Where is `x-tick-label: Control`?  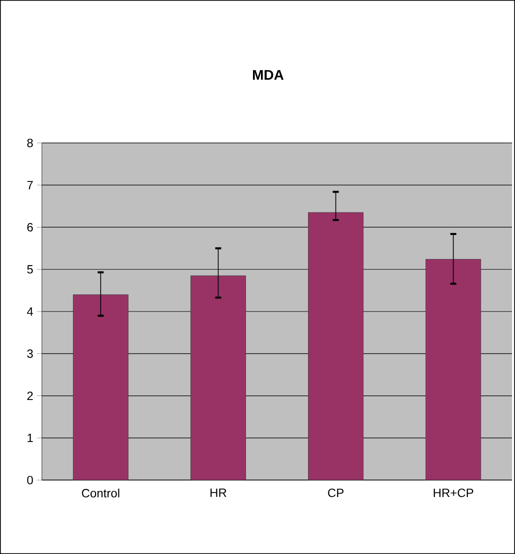
x-tick-label: Control is located at coordinates (101, 493).